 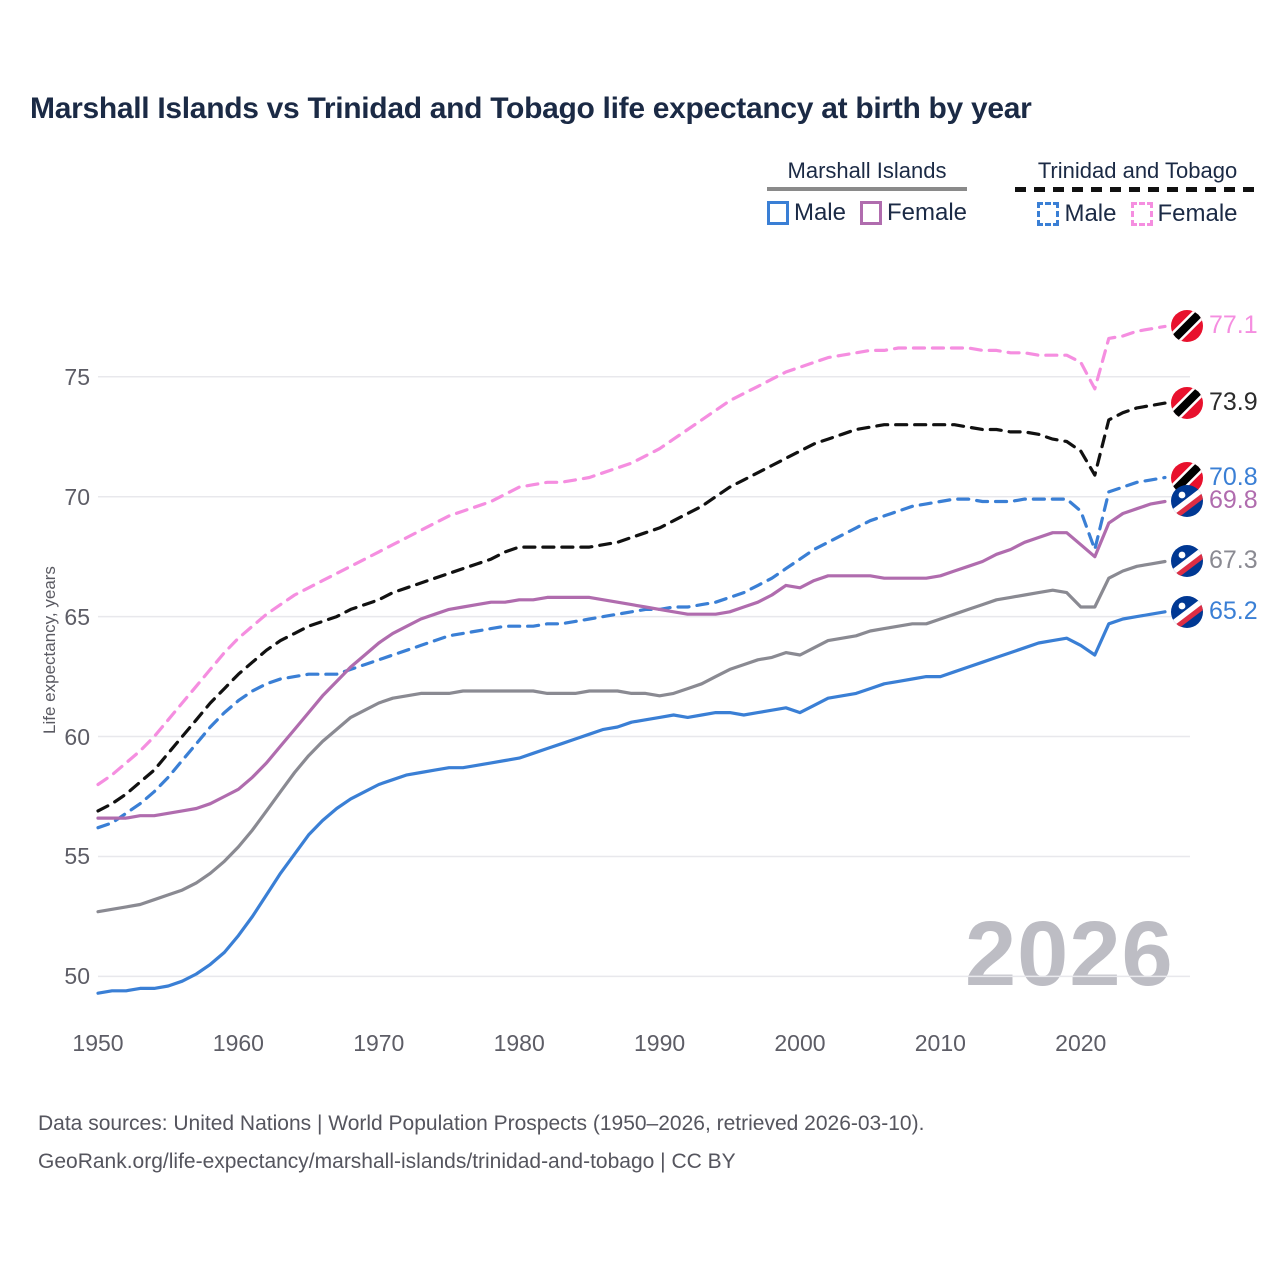 What do you see at coordinates (1137, 189) in the screenshot?
I see `legend-rule-dashed` at bounding box center [1137, 189].